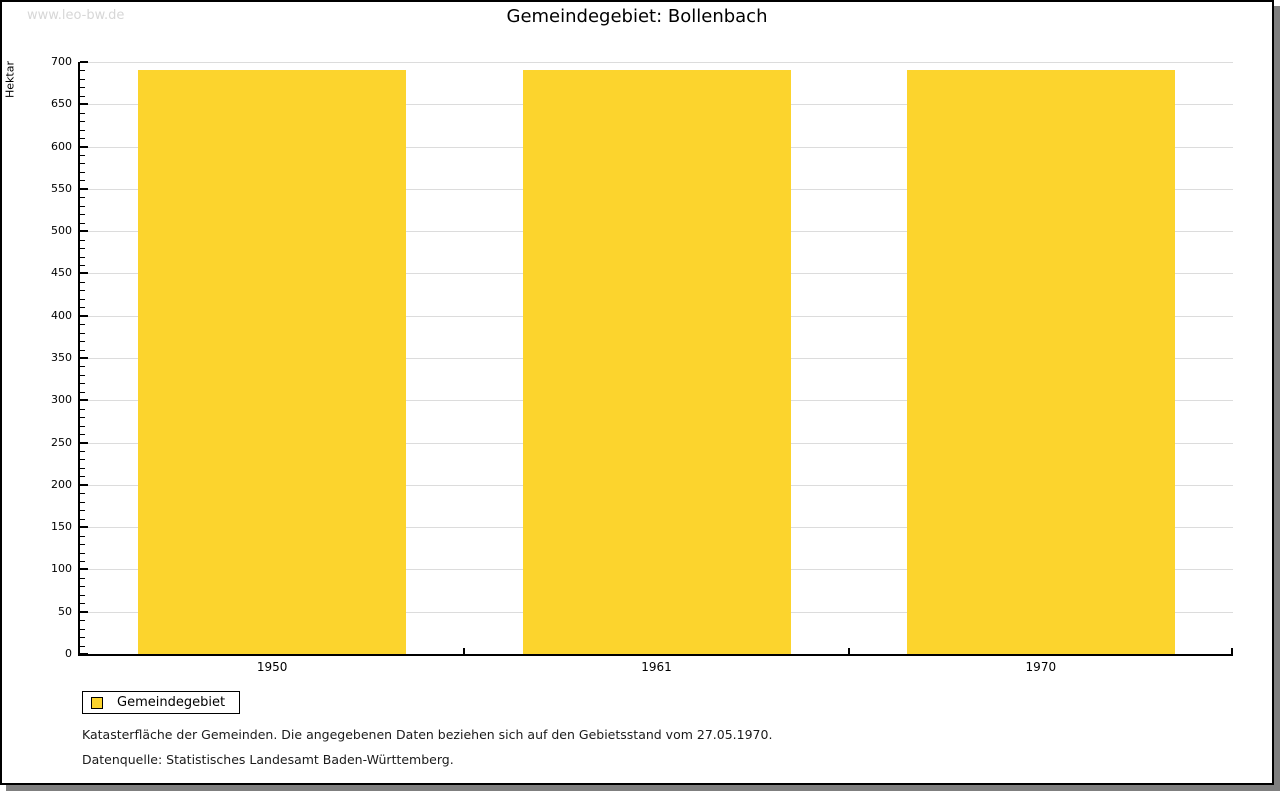 This screenshot has height=791, width=1280. I want to click on x-tick-label: 1970, so click(1041, 667).